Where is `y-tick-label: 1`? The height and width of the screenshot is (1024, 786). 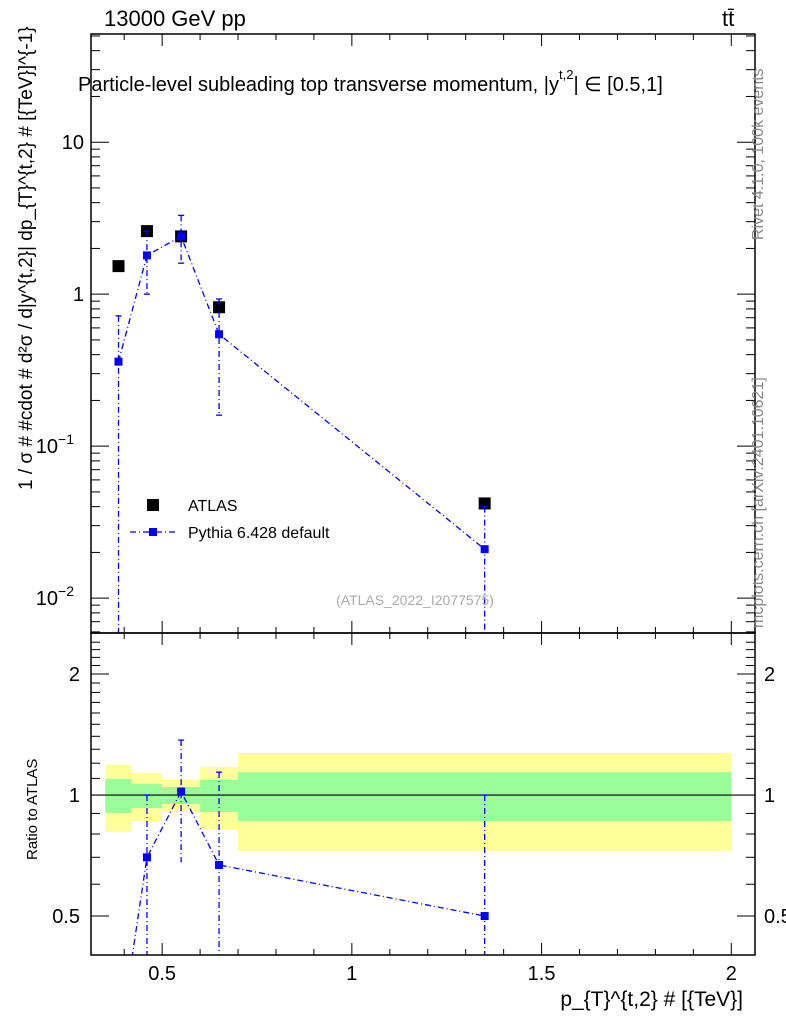 y-tick-label: 1 is located at coordinates (78, 295).